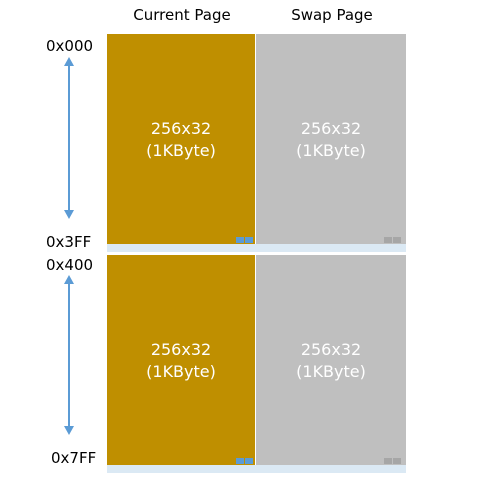 The height and width of the screenshot is (485, 477). Describe the element at coordinates (70, 46) in the screenshot. I see `address-label-0x000: 0x000` at that location.